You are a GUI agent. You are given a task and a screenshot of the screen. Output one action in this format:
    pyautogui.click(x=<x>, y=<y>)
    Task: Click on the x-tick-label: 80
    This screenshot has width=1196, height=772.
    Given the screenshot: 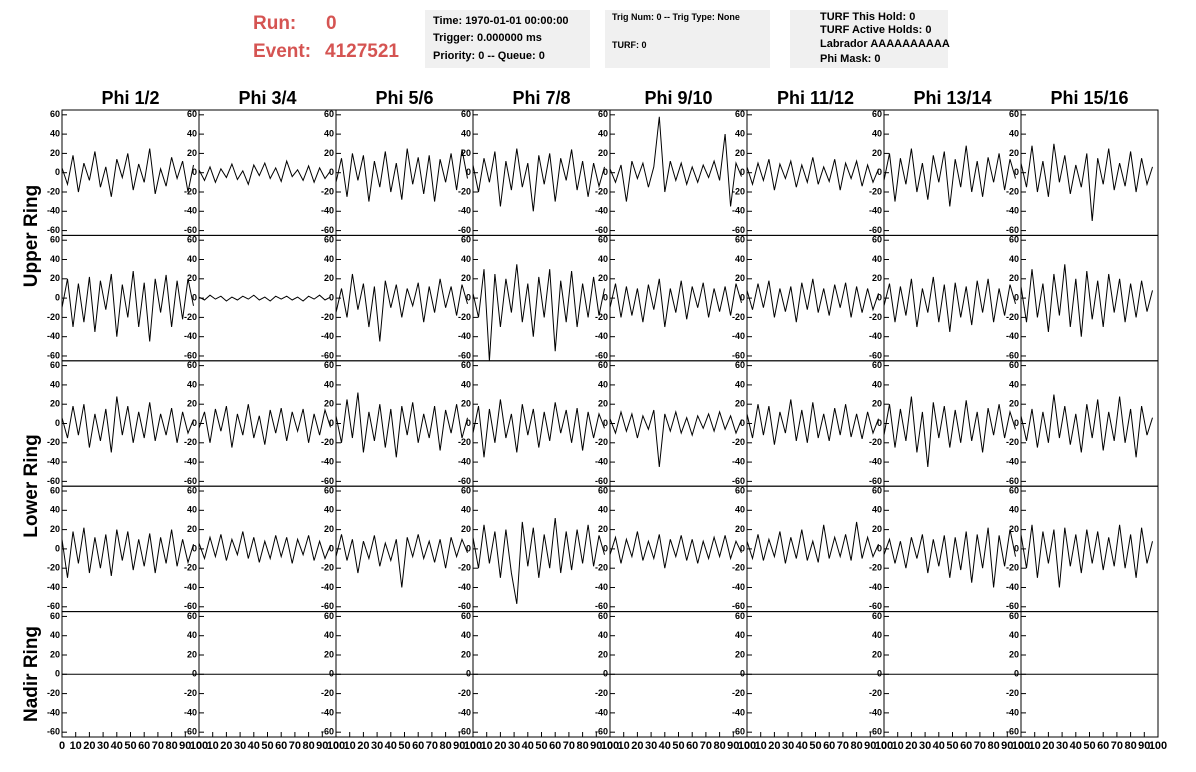 What is the action you would take?
    pyautogui.click(x=308, y=746)
    